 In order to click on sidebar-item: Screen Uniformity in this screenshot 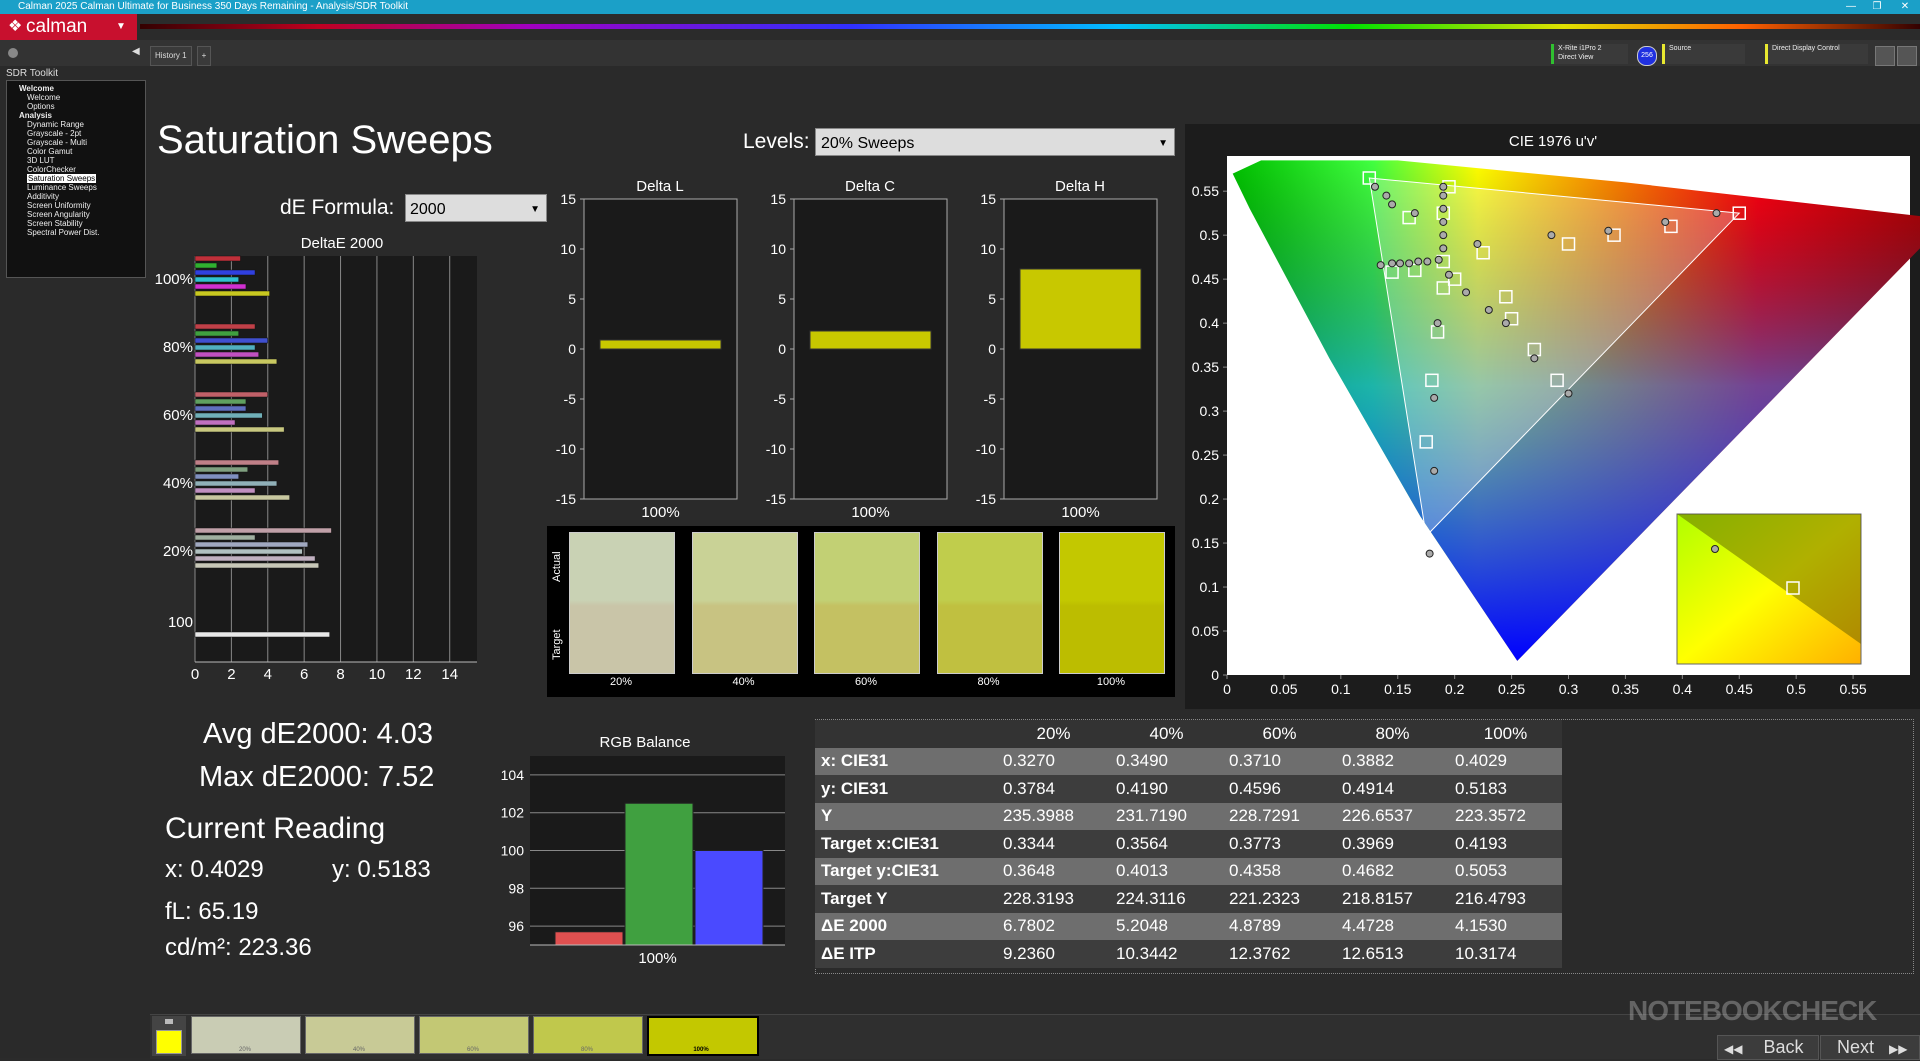, I will do `click(59, 205)`.